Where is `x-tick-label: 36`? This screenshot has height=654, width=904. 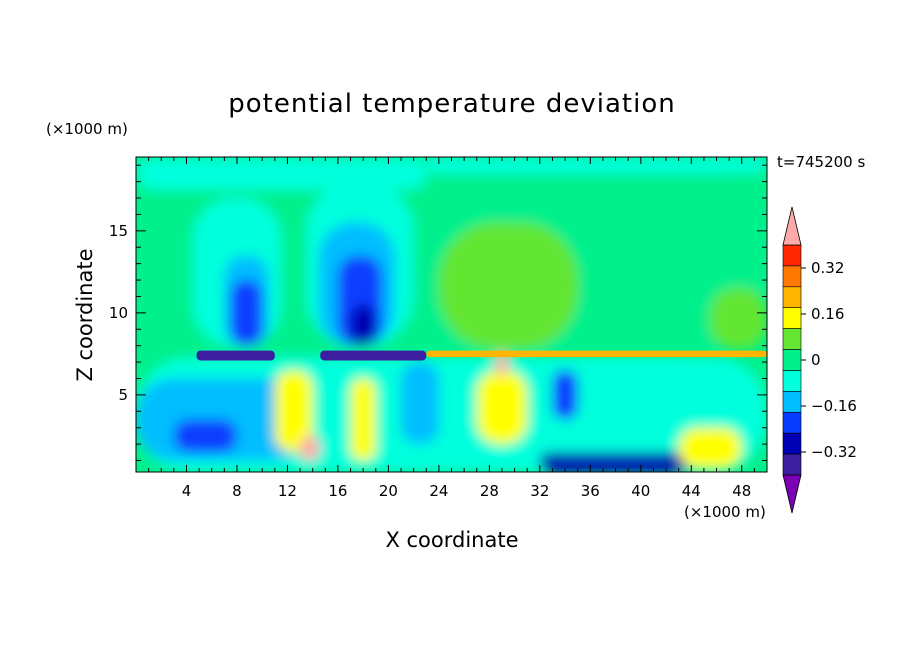
x-tick-label: 36 is located at coordinates (590, 491).